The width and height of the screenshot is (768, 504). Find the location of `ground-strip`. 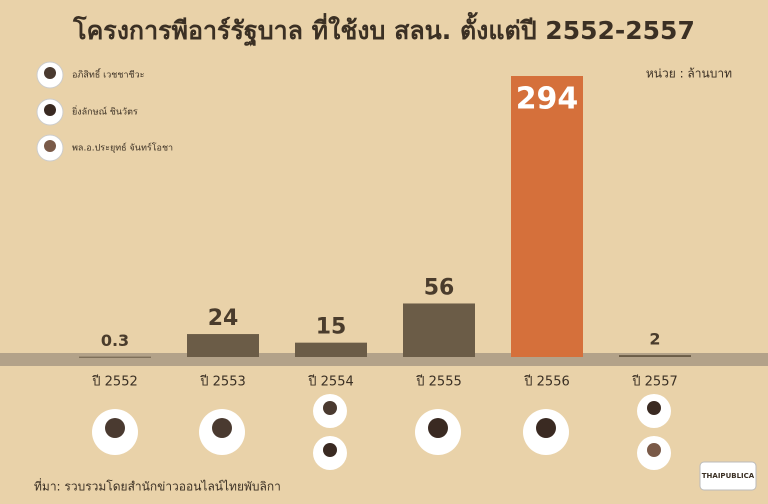

ground-strip is located at coordinates (384, 359).